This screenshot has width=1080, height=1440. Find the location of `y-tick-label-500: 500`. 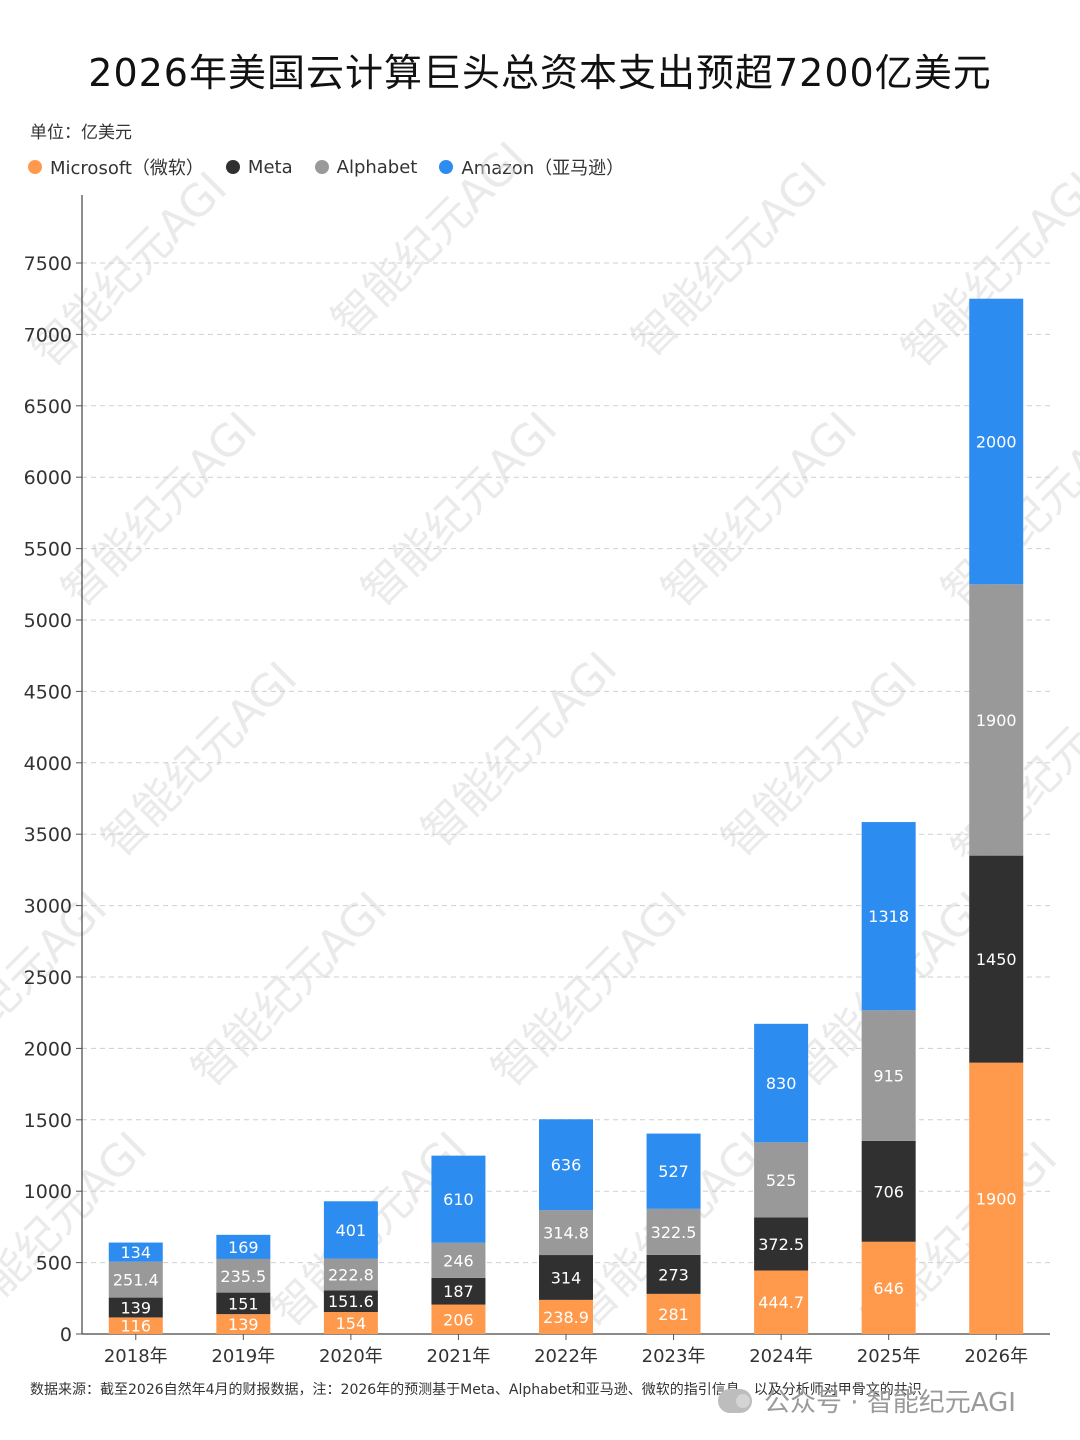

y-tick-label-500: 500 is located at coordinates (54, 1264).